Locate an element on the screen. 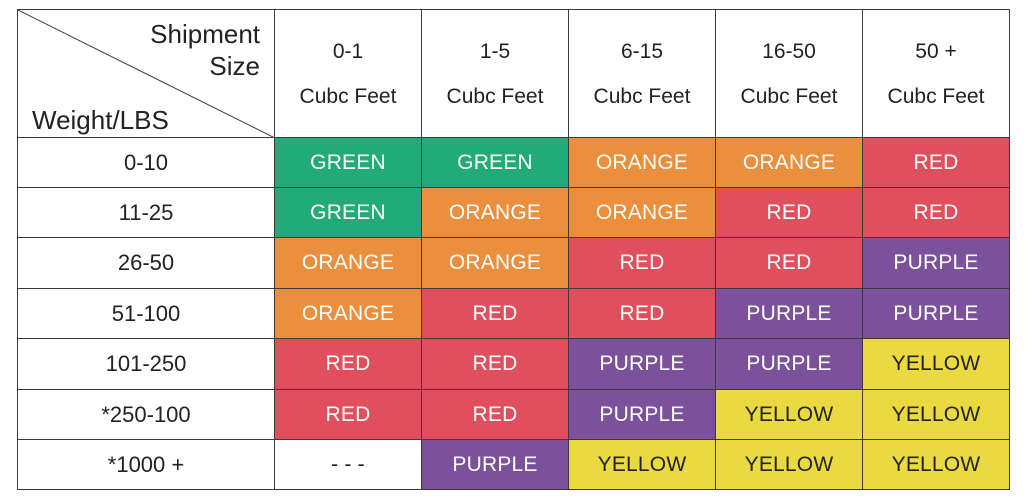  row-weight-label: 26-50 is located at coordinates (146, 263).